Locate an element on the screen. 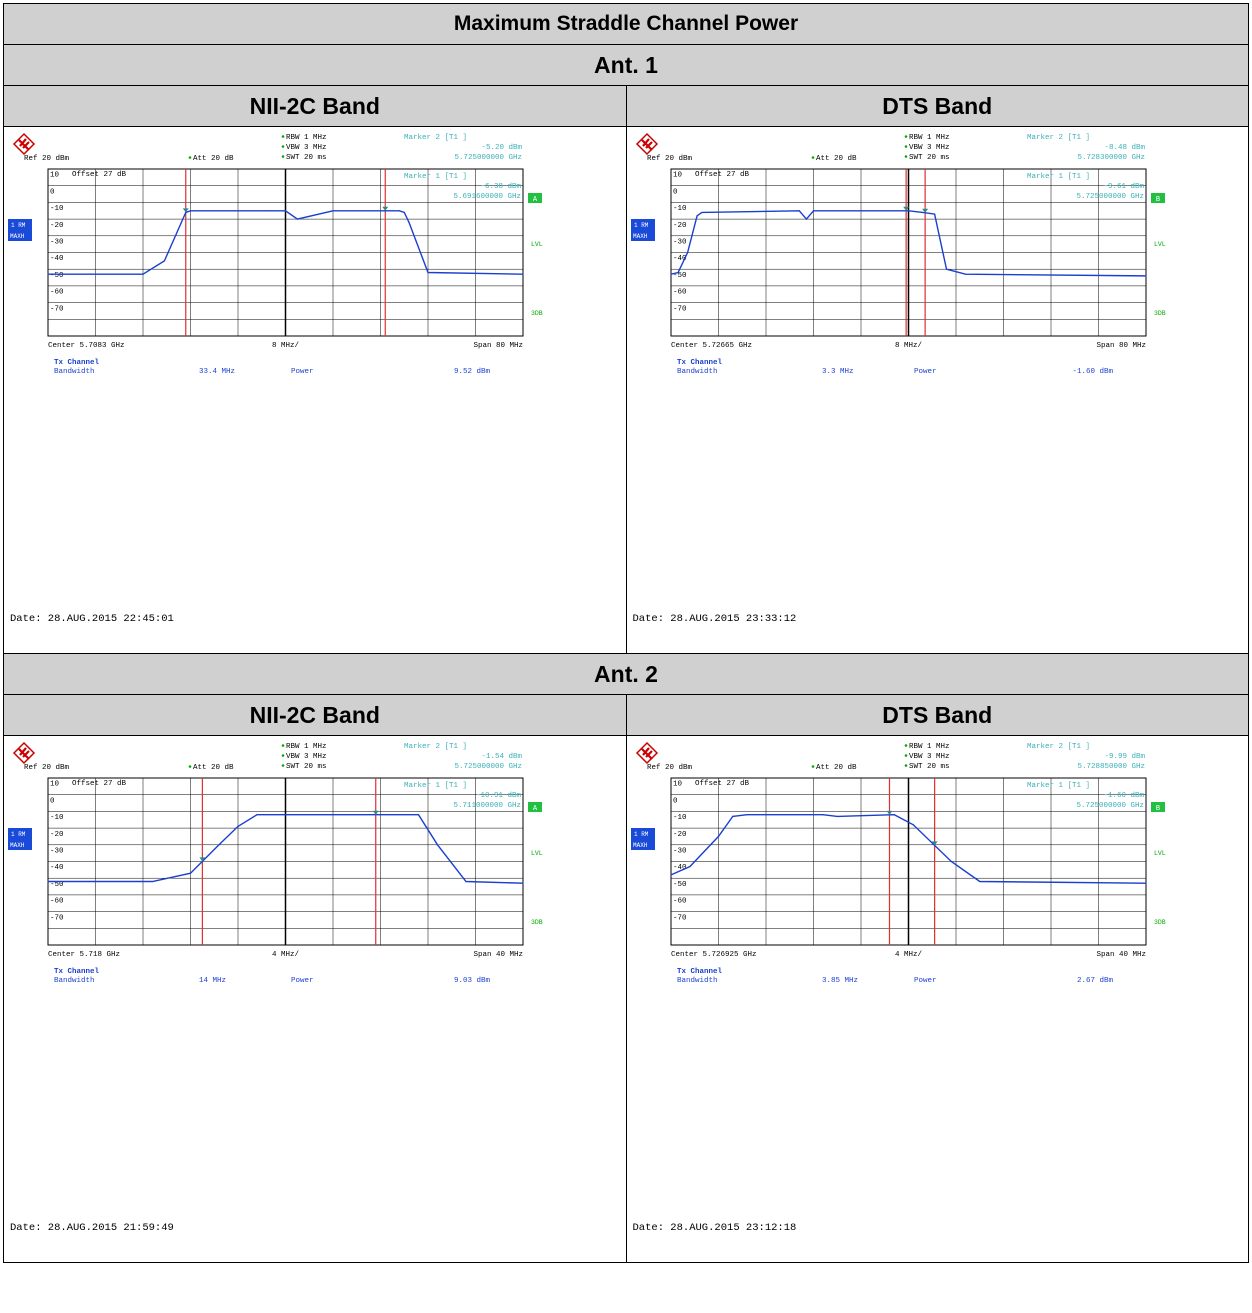 The height and width of the screenshot is (1313, 1252). y-tick-label: 0 is located at coordinates (675, 801).